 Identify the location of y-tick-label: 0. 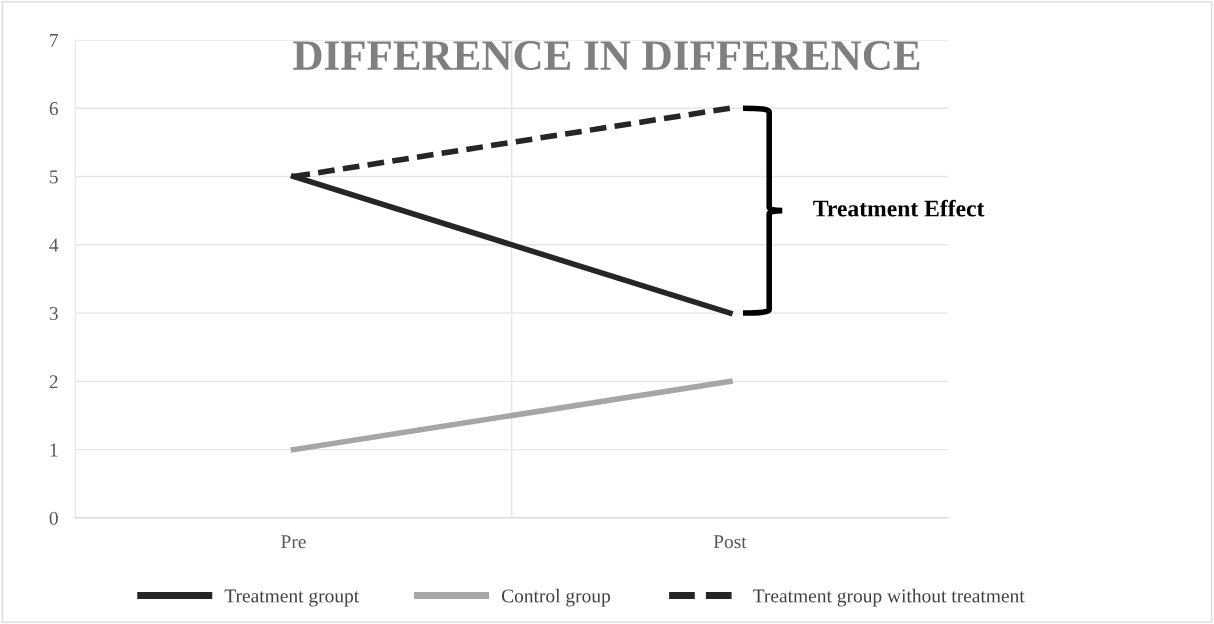
(53, 518).